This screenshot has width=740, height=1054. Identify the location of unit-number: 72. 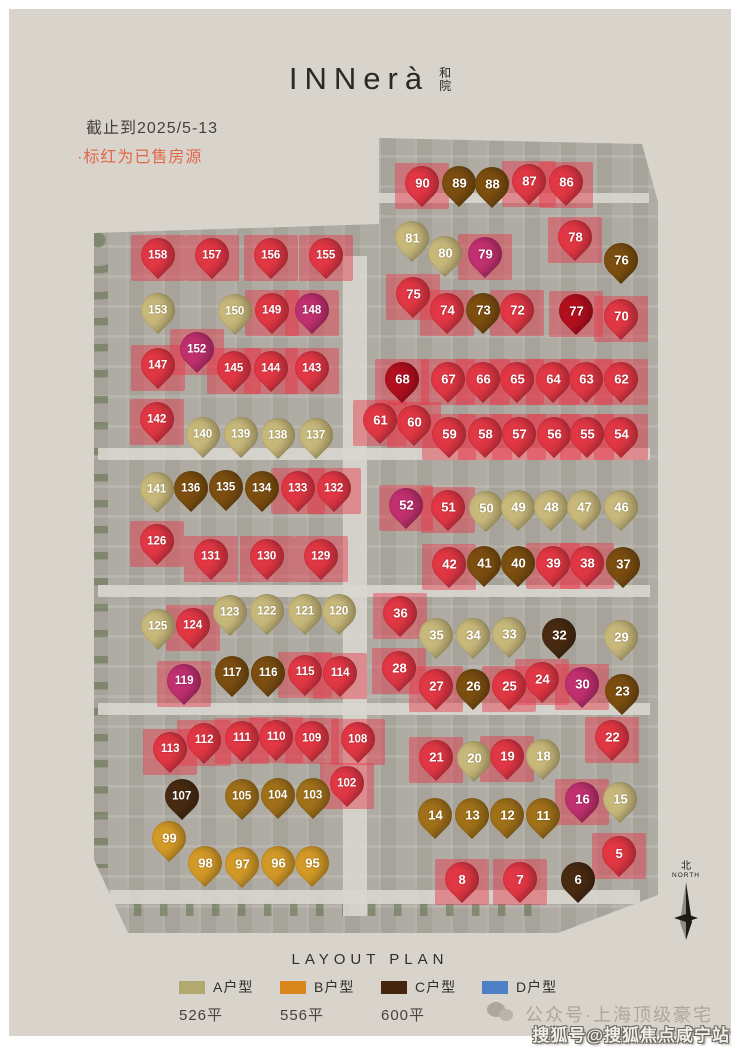
(517, 310).